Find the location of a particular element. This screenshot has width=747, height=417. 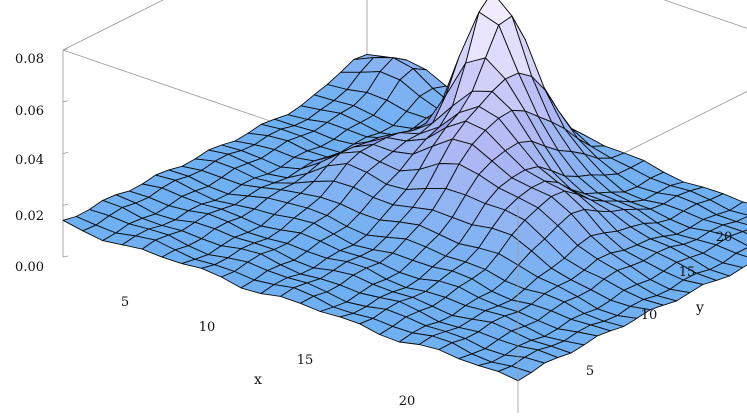

x-tick-label: 20 is located at coordinates (407, 401).